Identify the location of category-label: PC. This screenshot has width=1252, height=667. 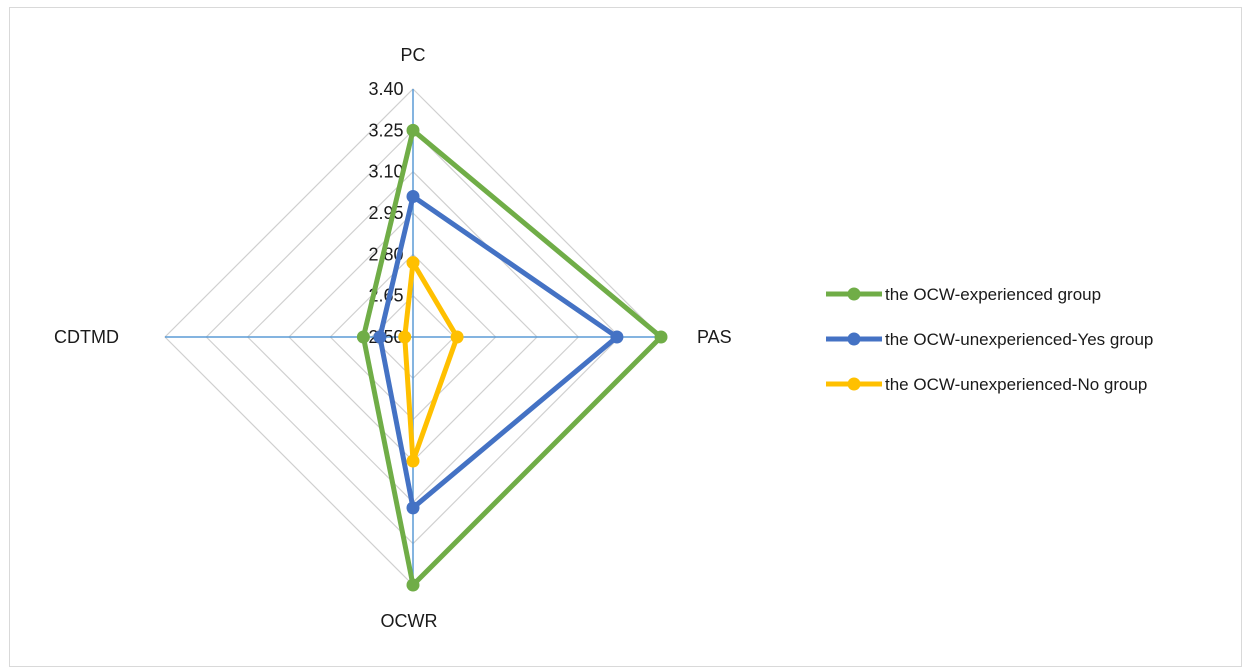
(412, 55).